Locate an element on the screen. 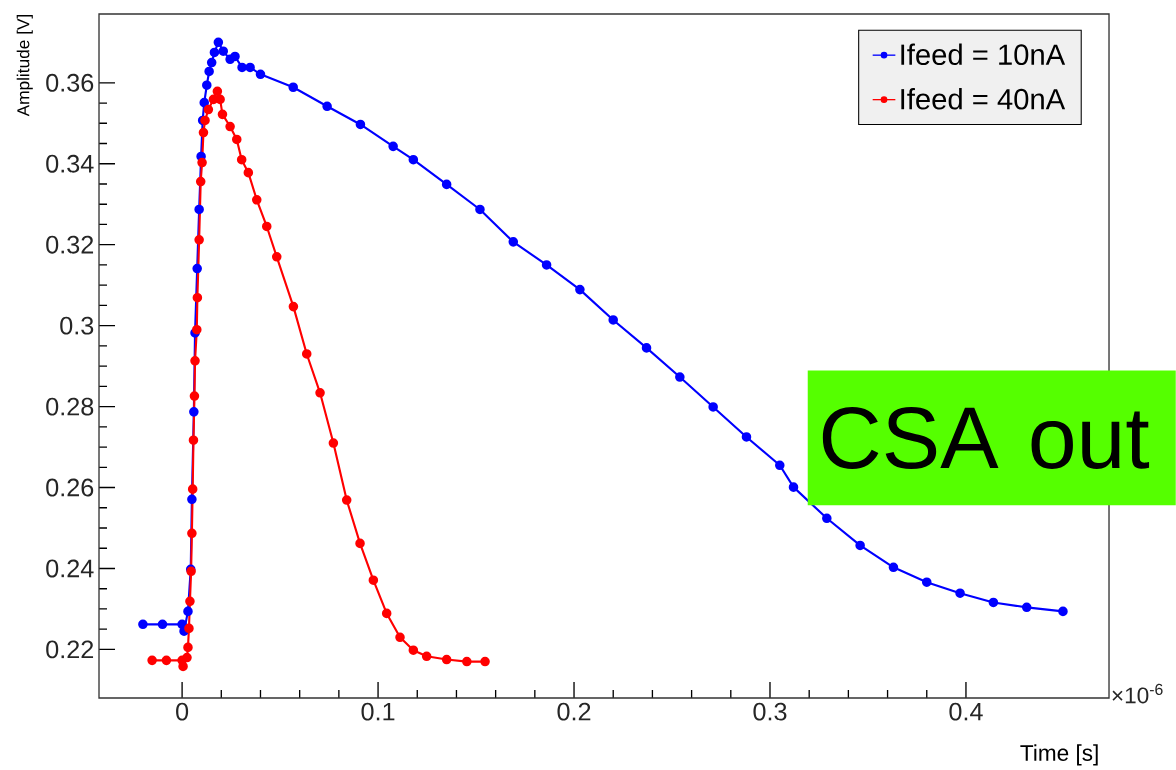 This screenshot has height=770, width=1176. x-tick-label: 0.4 is located at coordinates (966, 711).